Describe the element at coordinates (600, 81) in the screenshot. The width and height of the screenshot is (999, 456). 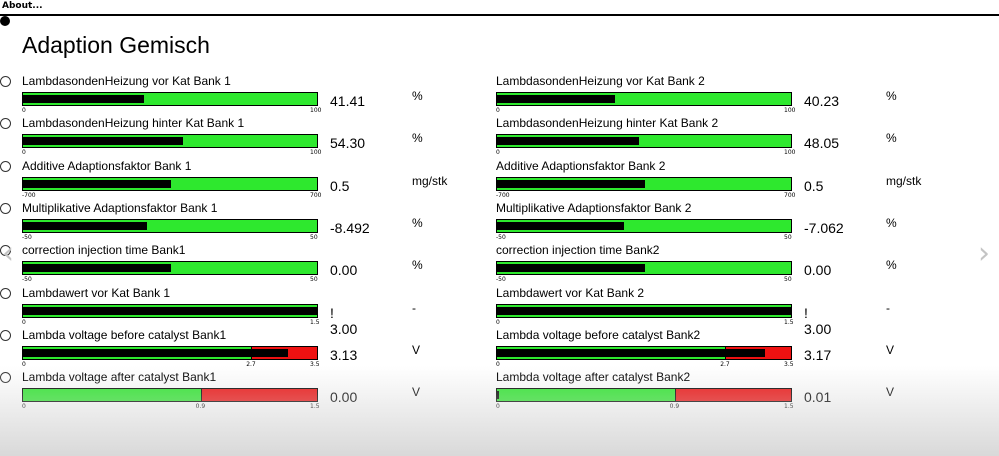
I see `gauge-label: LambdasondenHeizung vor Kat Bank 2` at that location.